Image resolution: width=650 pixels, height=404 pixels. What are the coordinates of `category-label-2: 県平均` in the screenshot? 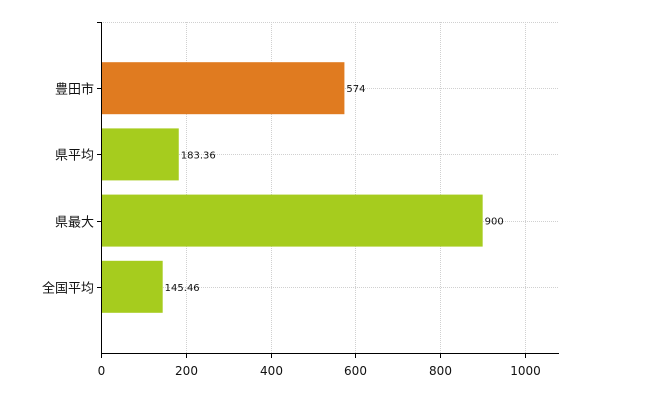 It's located at (74, 156).